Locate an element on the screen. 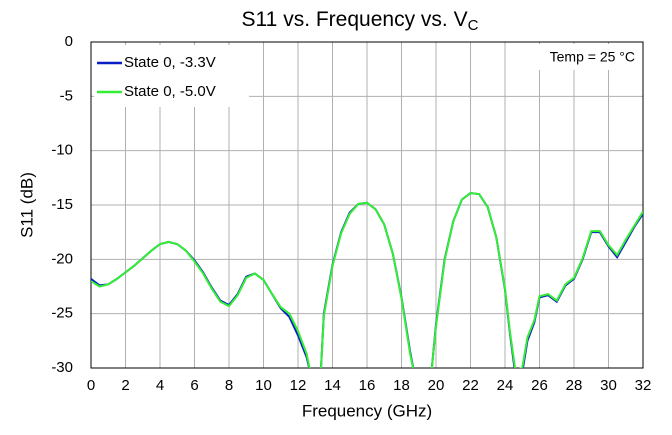 The image size is (672, 435). y-axis-label: S11 (dB) is located at coordinates (26, 205).